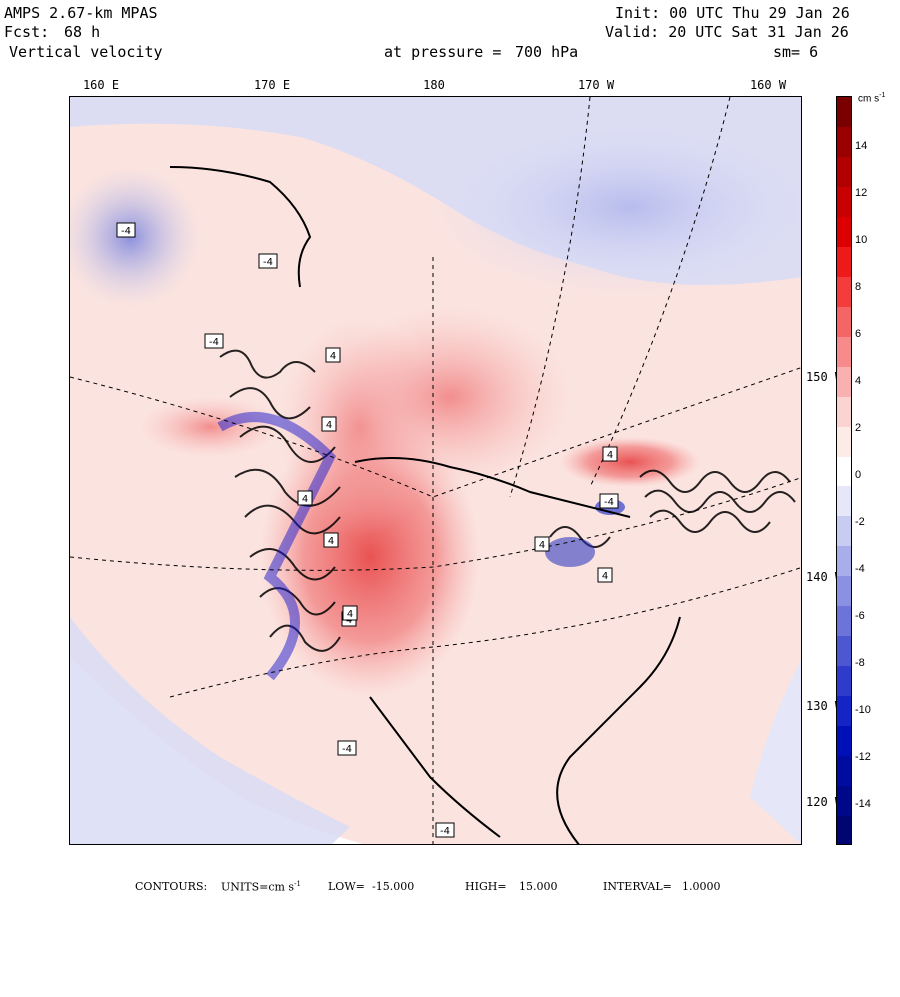  I want to click on mountain-wave-contours-east, so click(672, 508).